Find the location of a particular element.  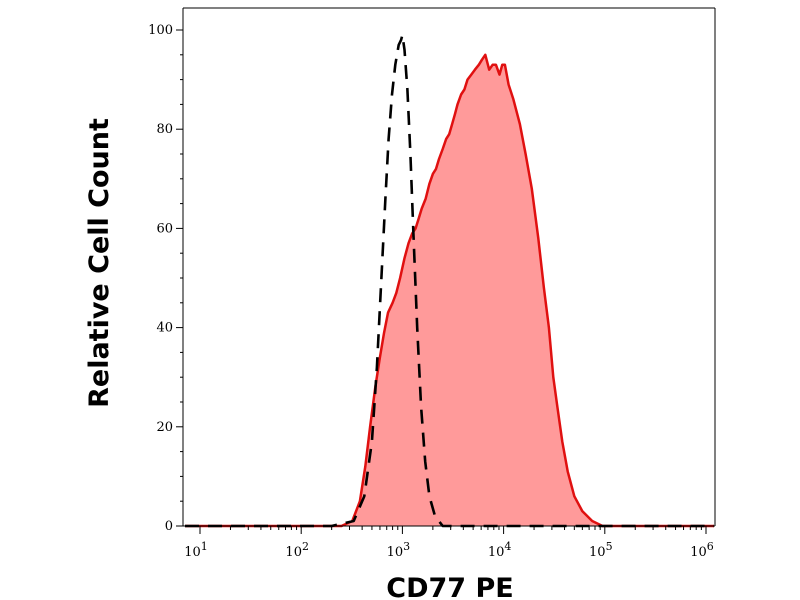

y-tick-label: 80 is located at coordinates (164, 129).